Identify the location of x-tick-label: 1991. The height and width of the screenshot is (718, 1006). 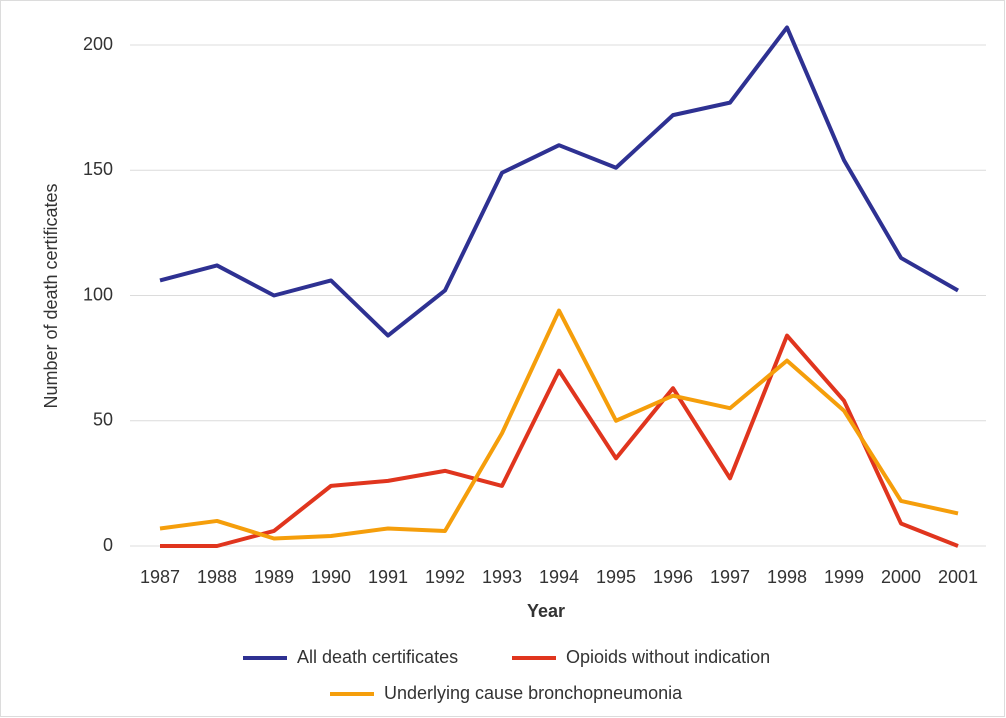
(388, 577).